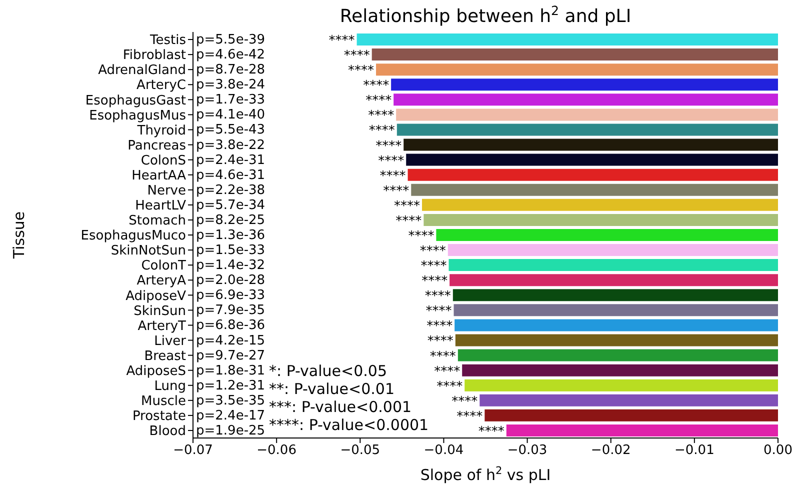 The height and width of the screenshot is (488, 794). What do you see at coordinates (231, 54) in the screenshot?
I see `annotation: p=4.6e-42` at bounding box center [231, 54].